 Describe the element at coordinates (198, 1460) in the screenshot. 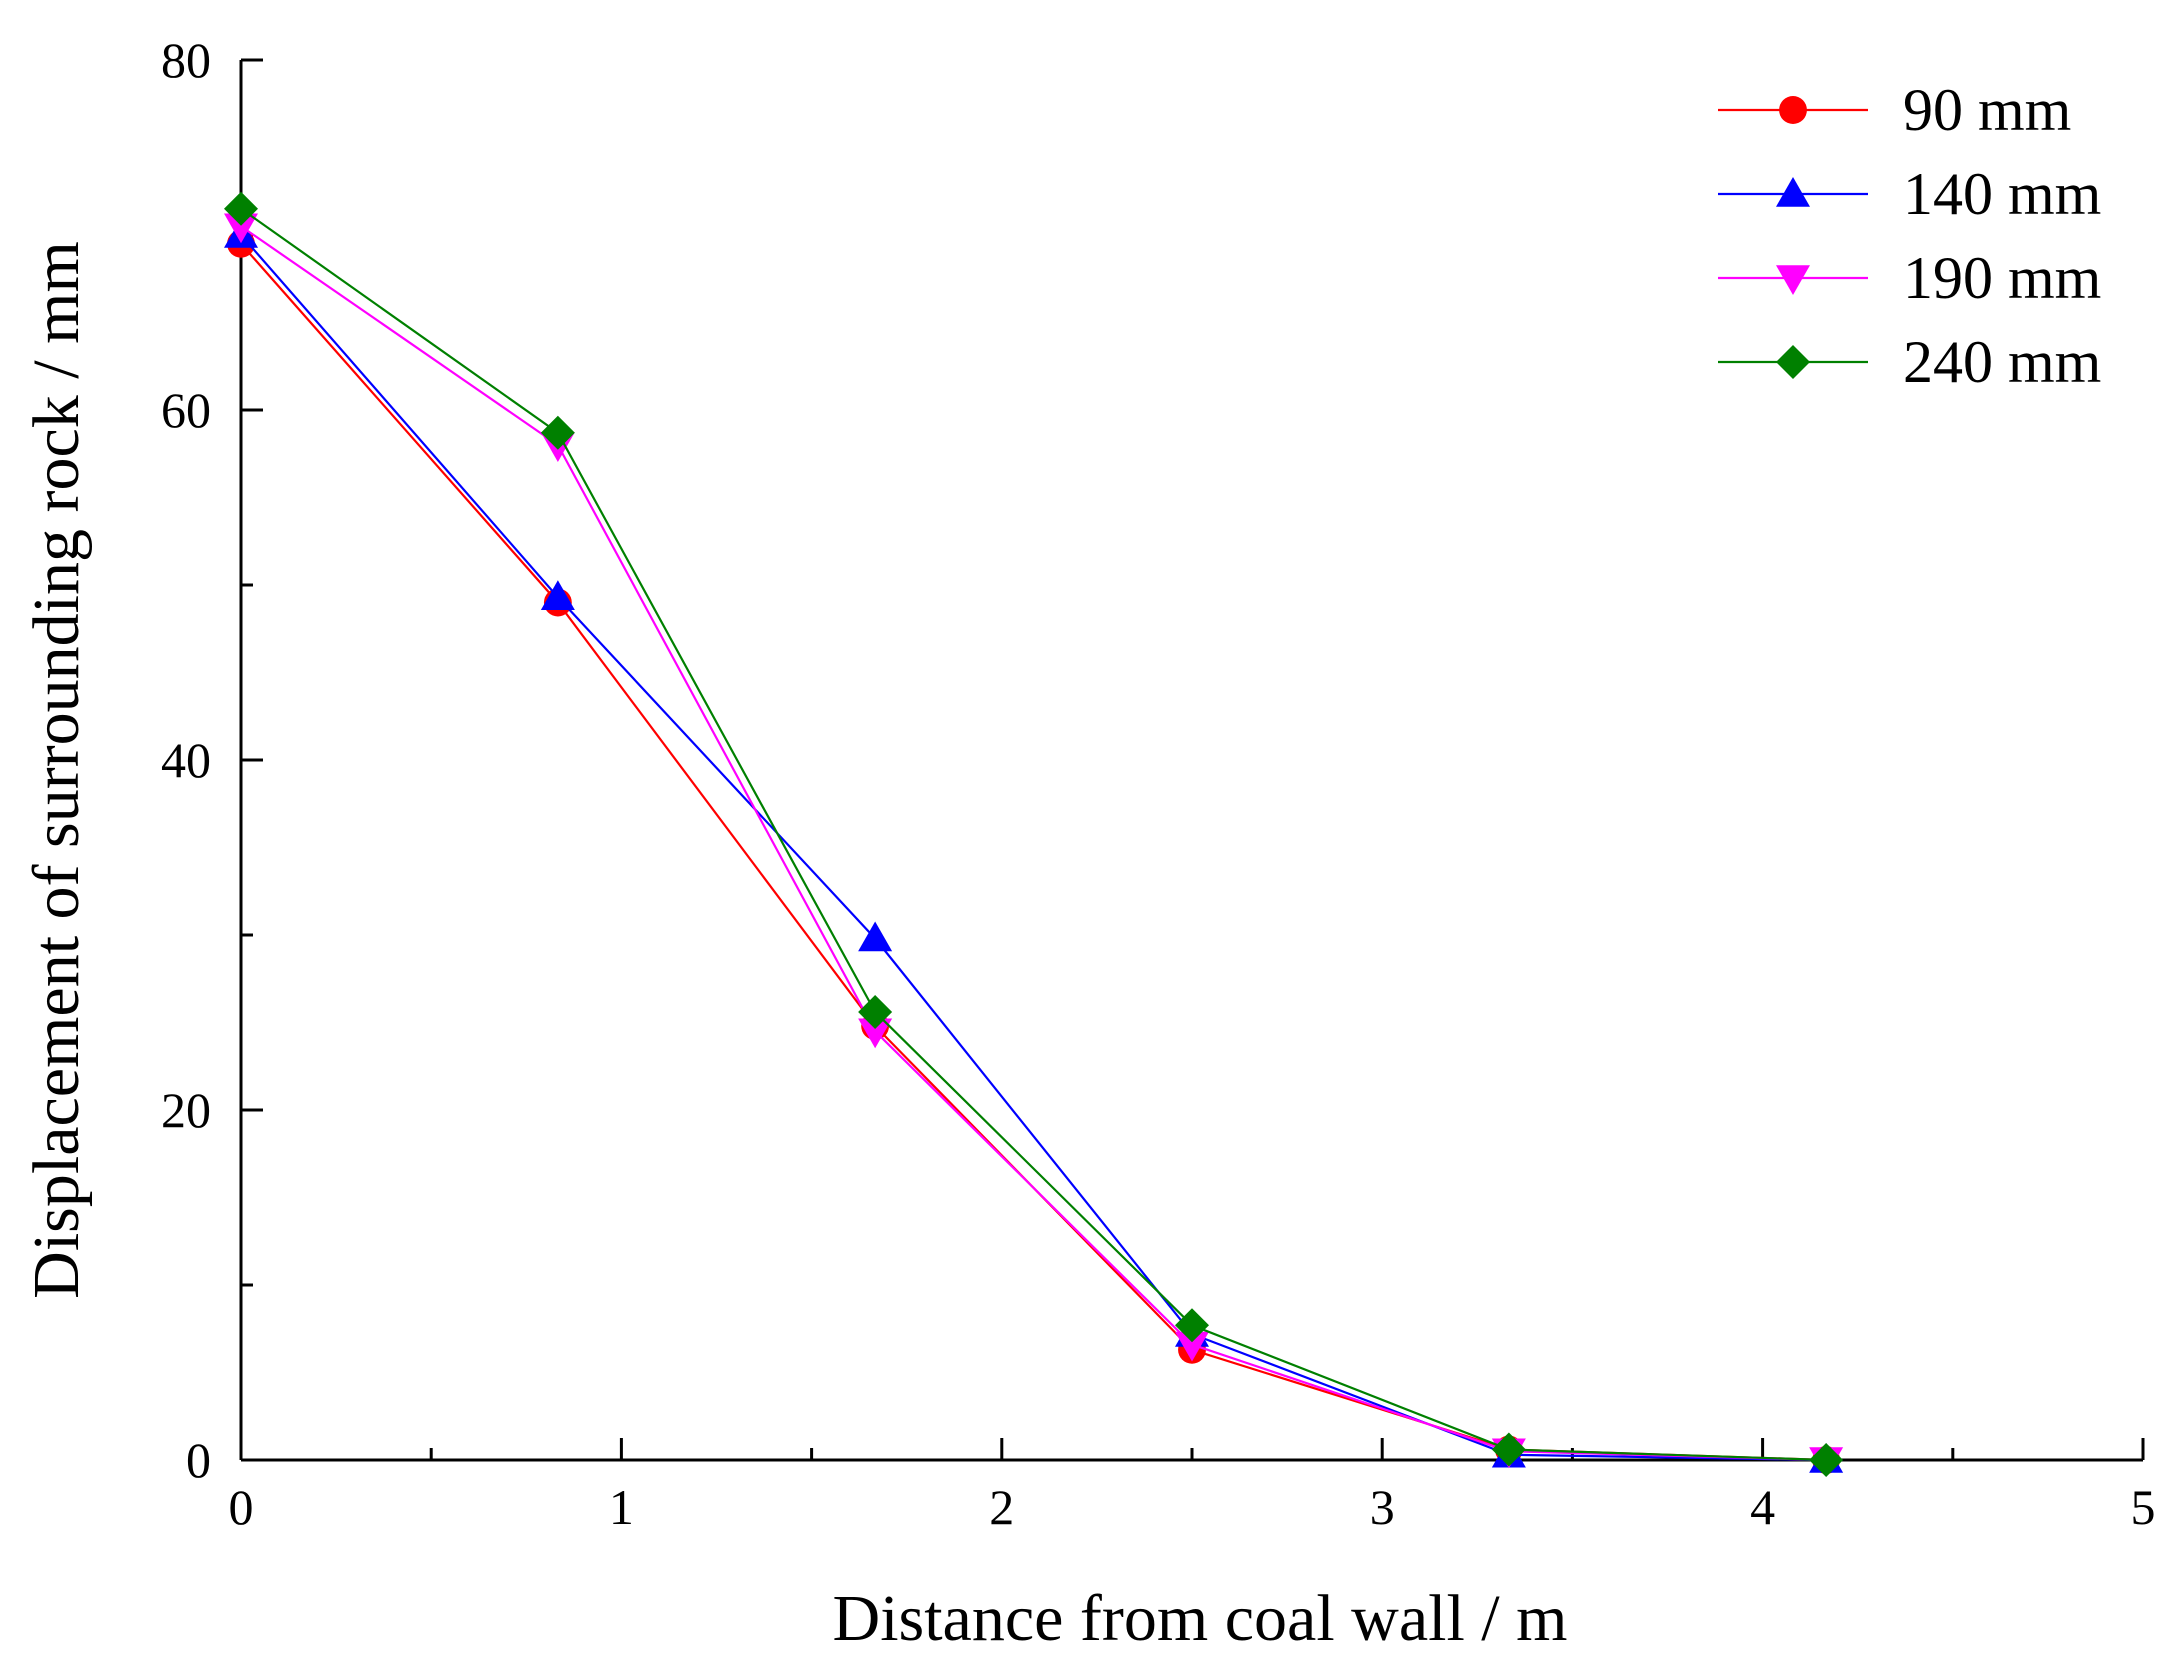

I see `y-tick-label: 0` at that location.